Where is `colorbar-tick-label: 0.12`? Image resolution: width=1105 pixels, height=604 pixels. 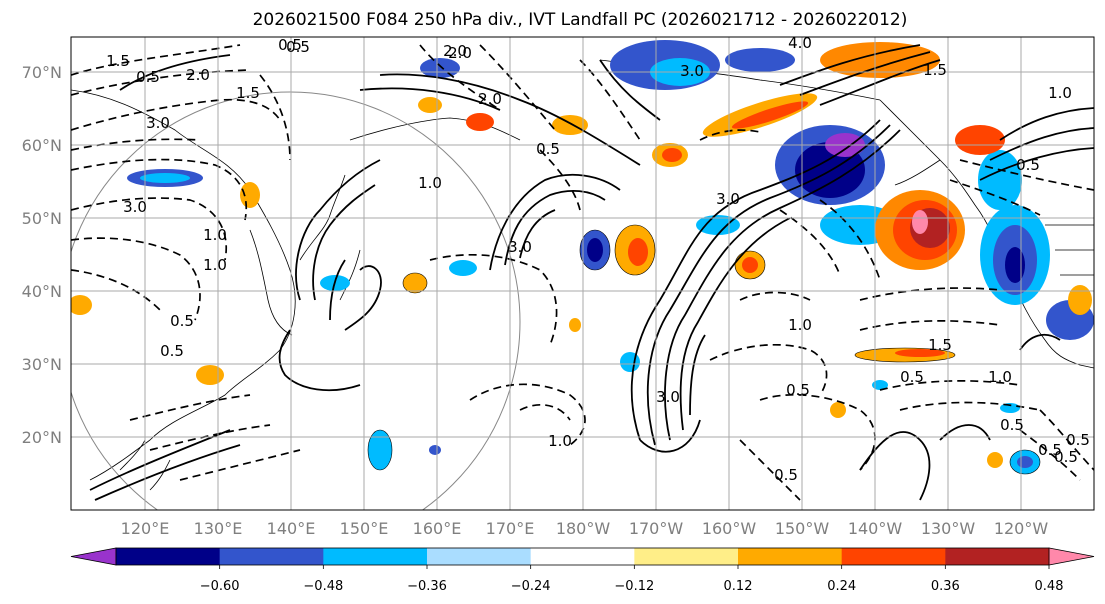
colorbar-tick-label: 0.12 is located at coordinates (738, 586).